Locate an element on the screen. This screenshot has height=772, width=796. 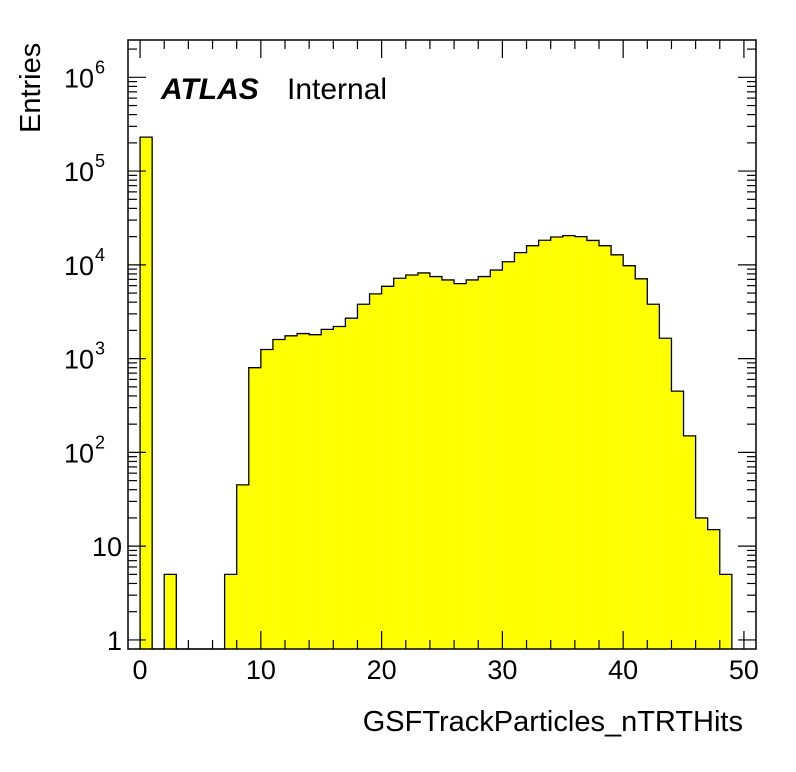
y-tick-label-exponent: 4 is located at coordinates (100, 255).